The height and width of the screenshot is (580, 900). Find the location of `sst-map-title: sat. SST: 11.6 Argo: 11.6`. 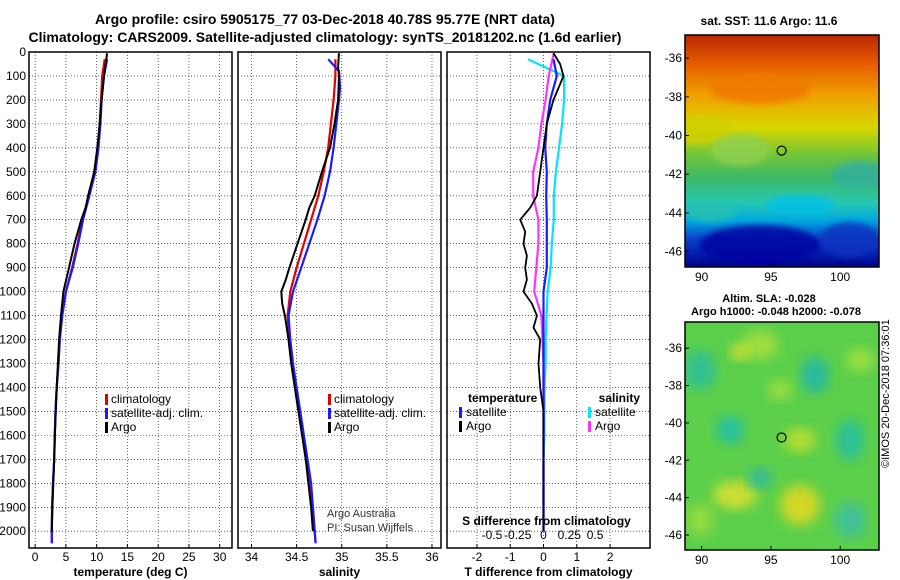

sst-map-title: sat. SST: 11.6 Argo: 11.6 is located at coordinates (769, 21).